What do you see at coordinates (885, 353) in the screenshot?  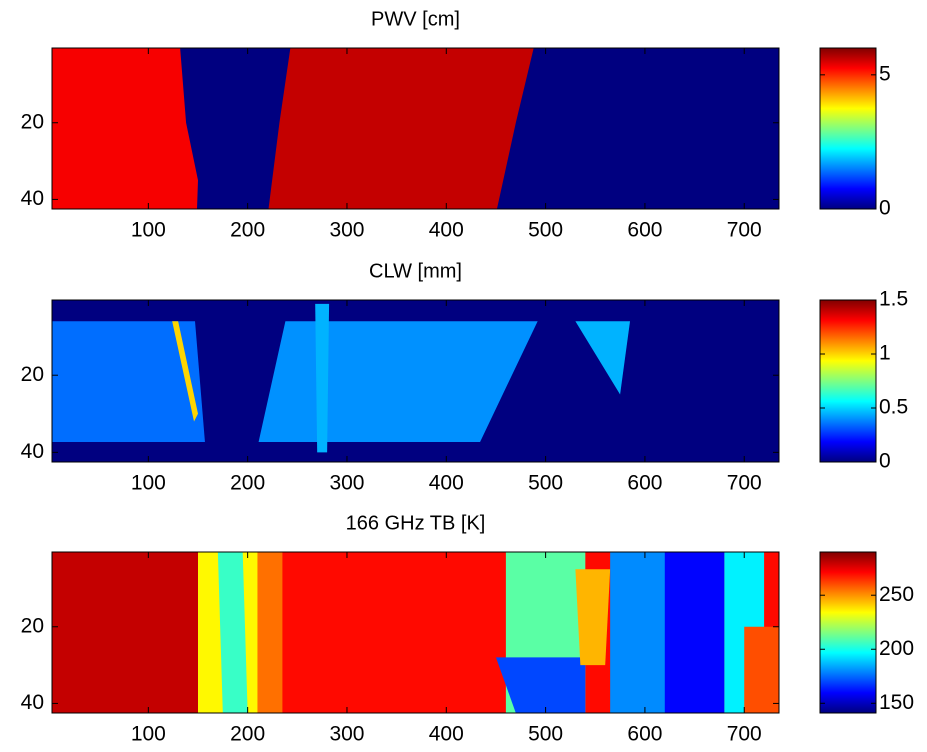 I see `colorbar-tick-label: 1` at bounding box center [885, 353].